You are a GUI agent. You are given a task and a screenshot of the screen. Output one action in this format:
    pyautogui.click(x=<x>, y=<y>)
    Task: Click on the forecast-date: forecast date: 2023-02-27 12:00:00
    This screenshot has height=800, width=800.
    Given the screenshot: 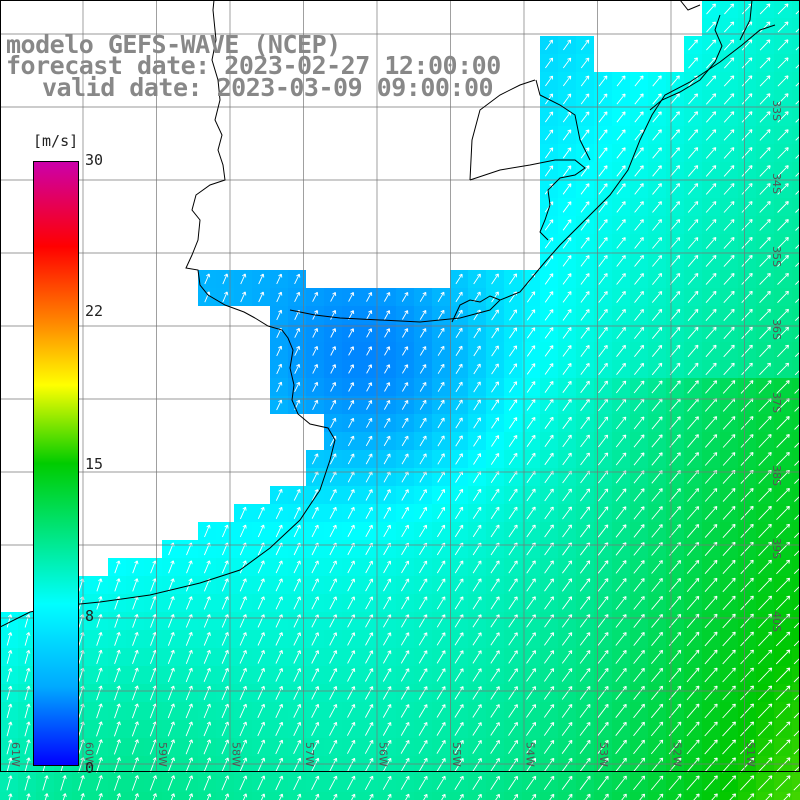 What is the action you would take?
    pyautogui.click(x=253, y=65)
    